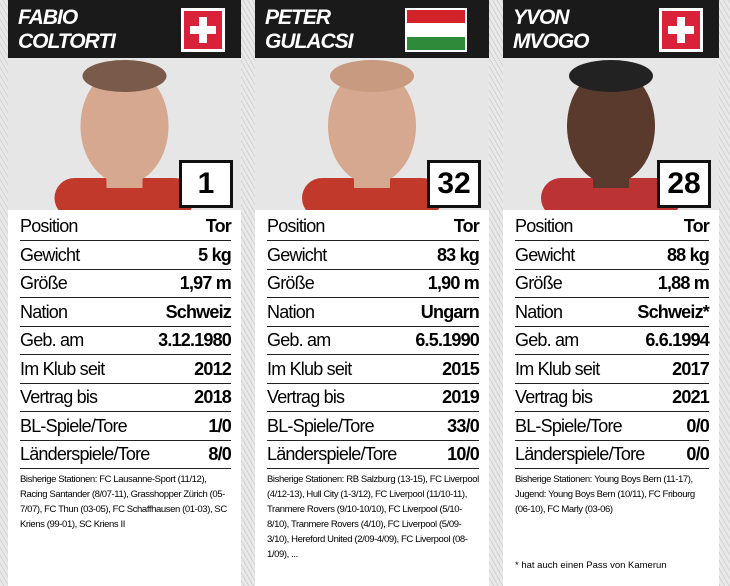  Describe the element at coordinates (691, 397) in the screenshot. I see `stat-value: 2021` at that location.